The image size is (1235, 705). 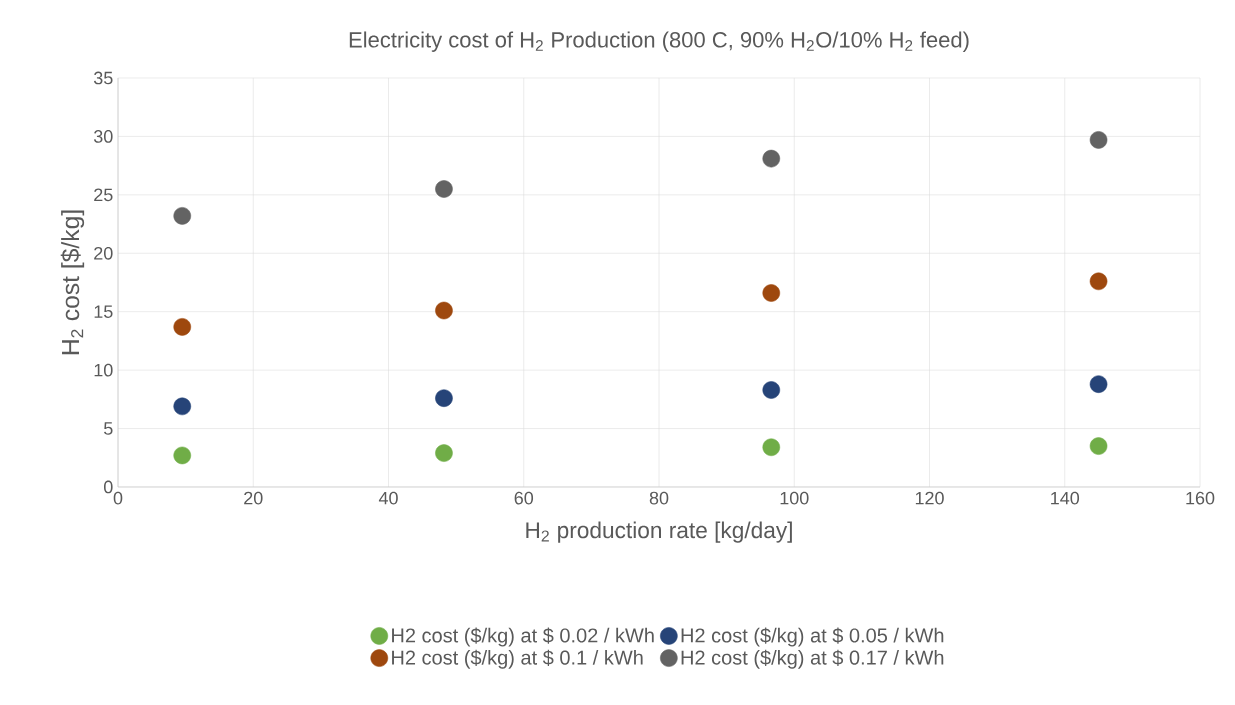 I want to click on x-tick-label: 40, so click(x=388, y=498).